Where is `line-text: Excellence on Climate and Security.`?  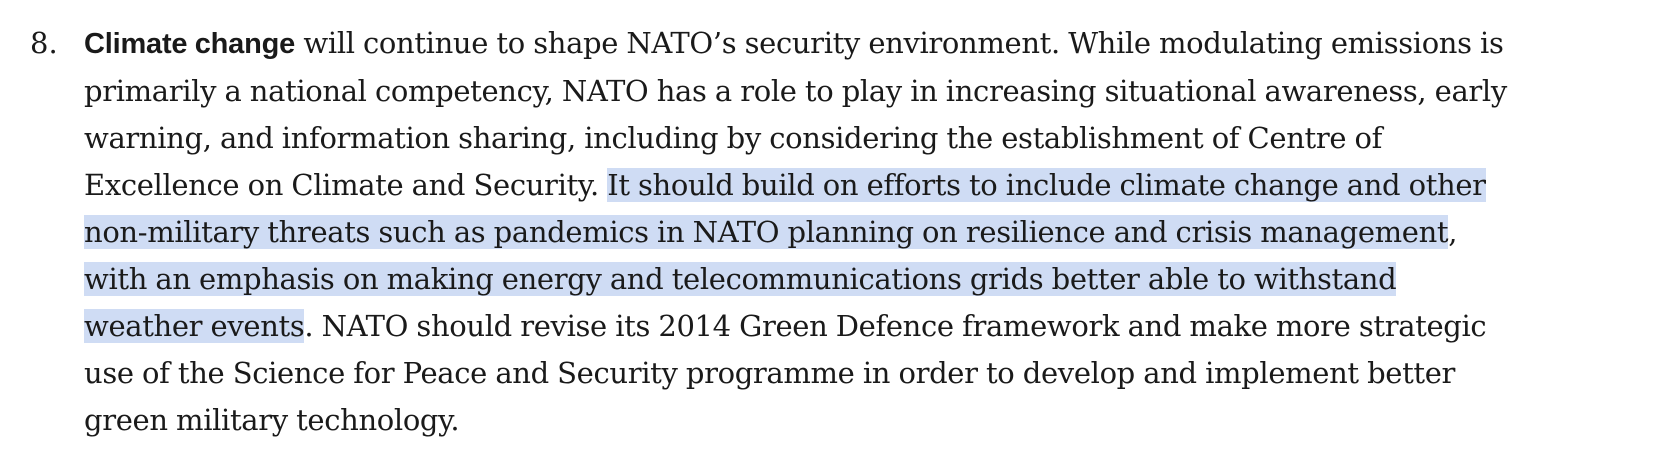
line-text: Excellence on Climate and Security. is located at coordinates (346, 185).